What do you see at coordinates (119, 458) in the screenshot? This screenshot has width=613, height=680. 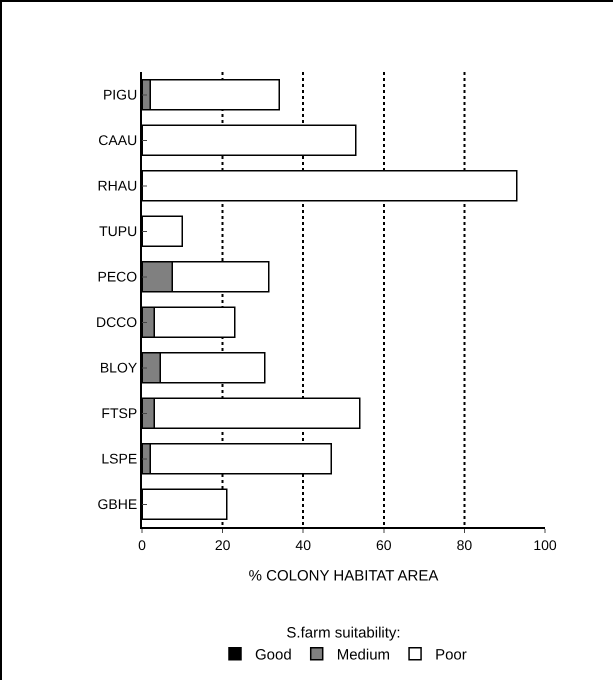 I see `y-tick-label: LSPE` at bounding box center [119, 458].